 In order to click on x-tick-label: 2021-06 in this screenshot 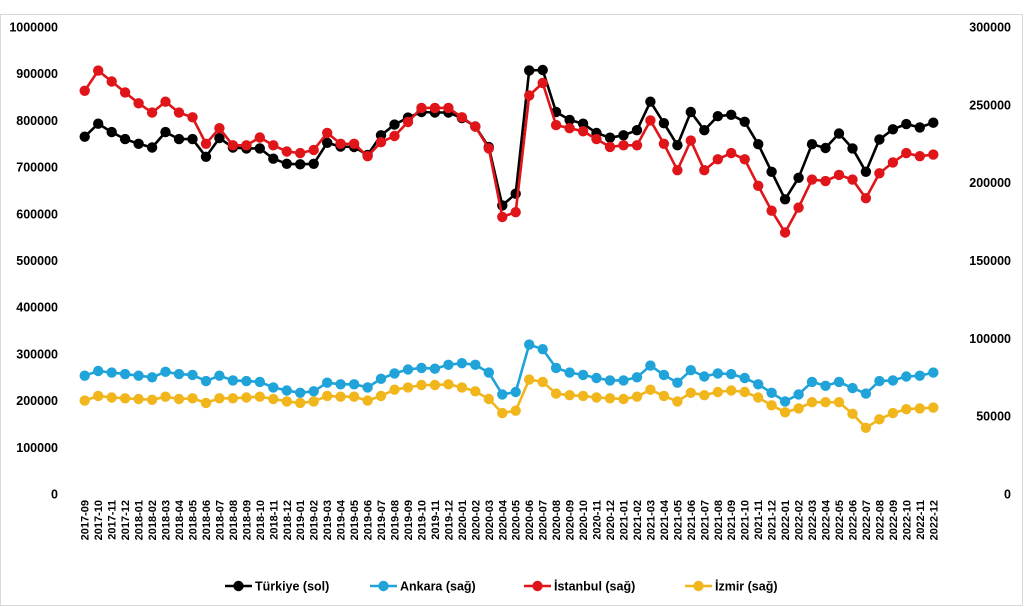, I will do `click(692, 520)`.